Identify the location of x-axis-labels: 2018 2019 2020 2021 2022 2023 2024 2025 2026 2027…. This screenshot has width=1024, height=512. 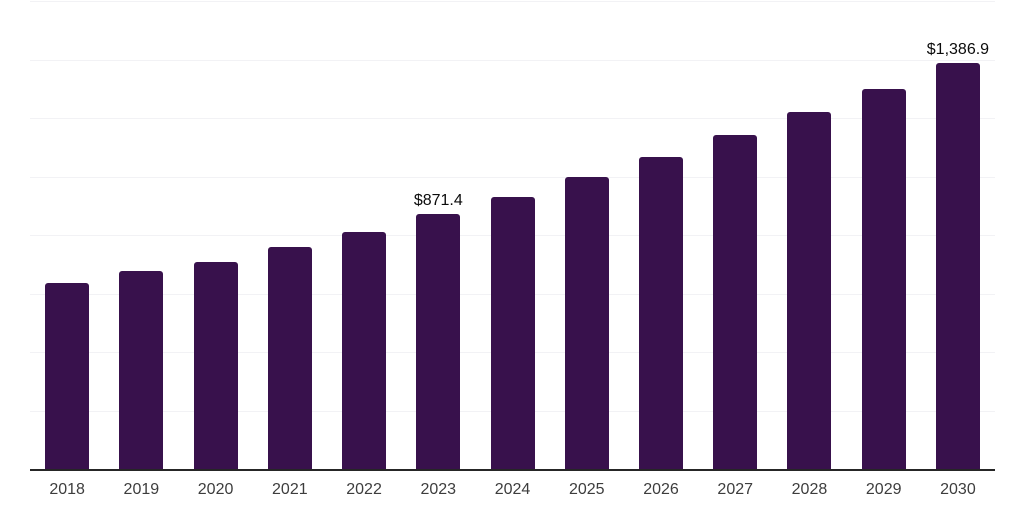
(512, 489).